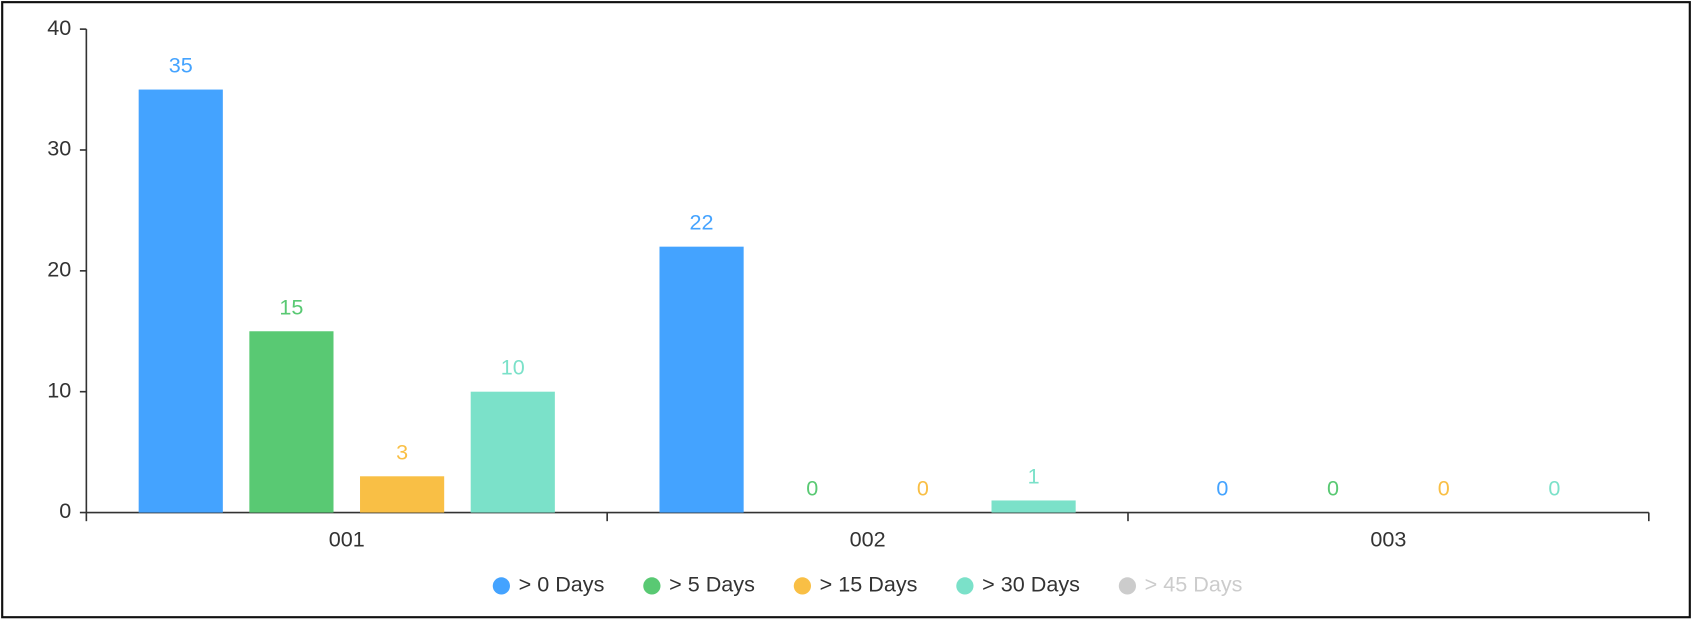  Describe the element at coordinates (181, 65) in the screenshot. I see `data-label: 35` at that location.